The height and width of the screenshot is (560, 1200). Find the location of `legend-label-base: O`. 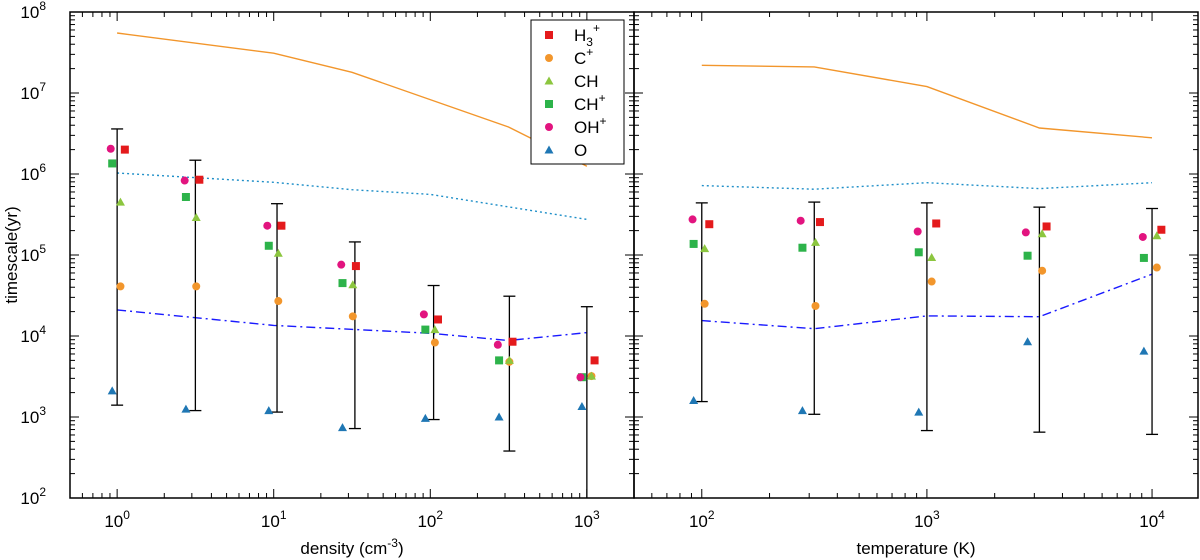

legend-label-base: O is located at coordinates (580, 150).